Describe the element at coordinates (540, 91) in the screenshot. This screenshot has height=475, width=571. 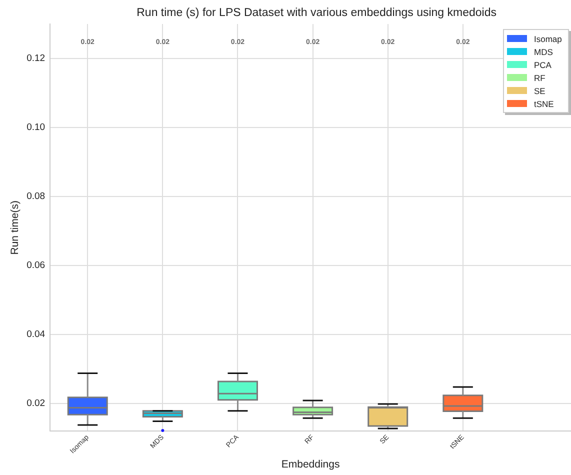
I see `legend-label: SE` at that location.